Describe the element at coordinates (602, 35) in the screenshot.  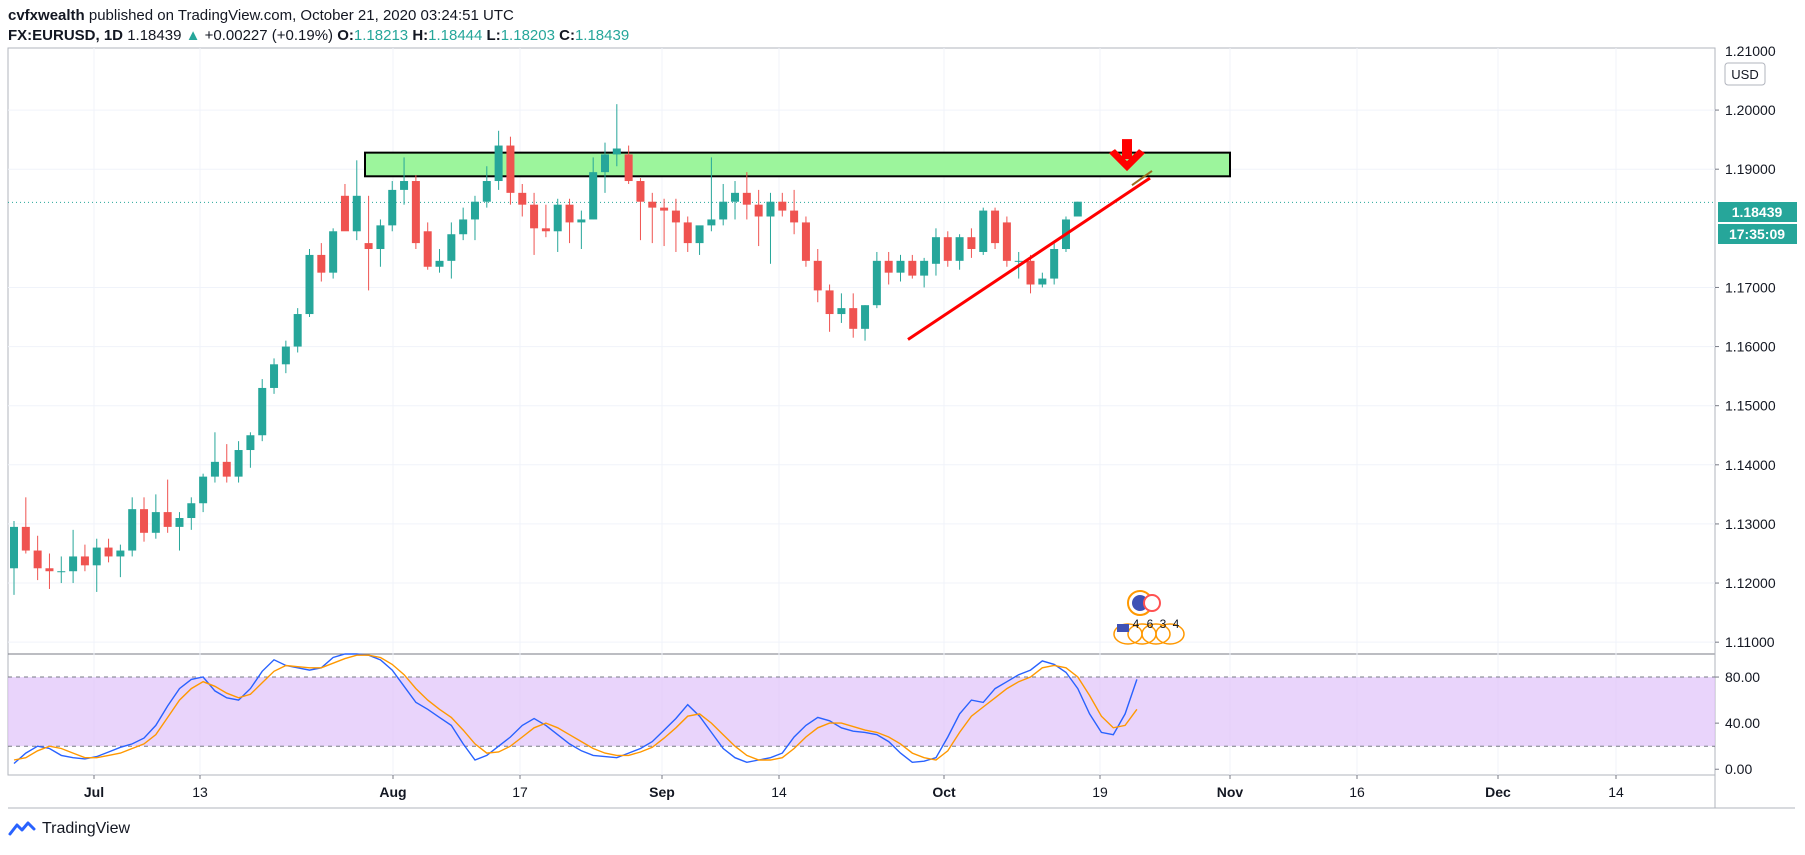
I see `close-value: 1.18439` at that location.